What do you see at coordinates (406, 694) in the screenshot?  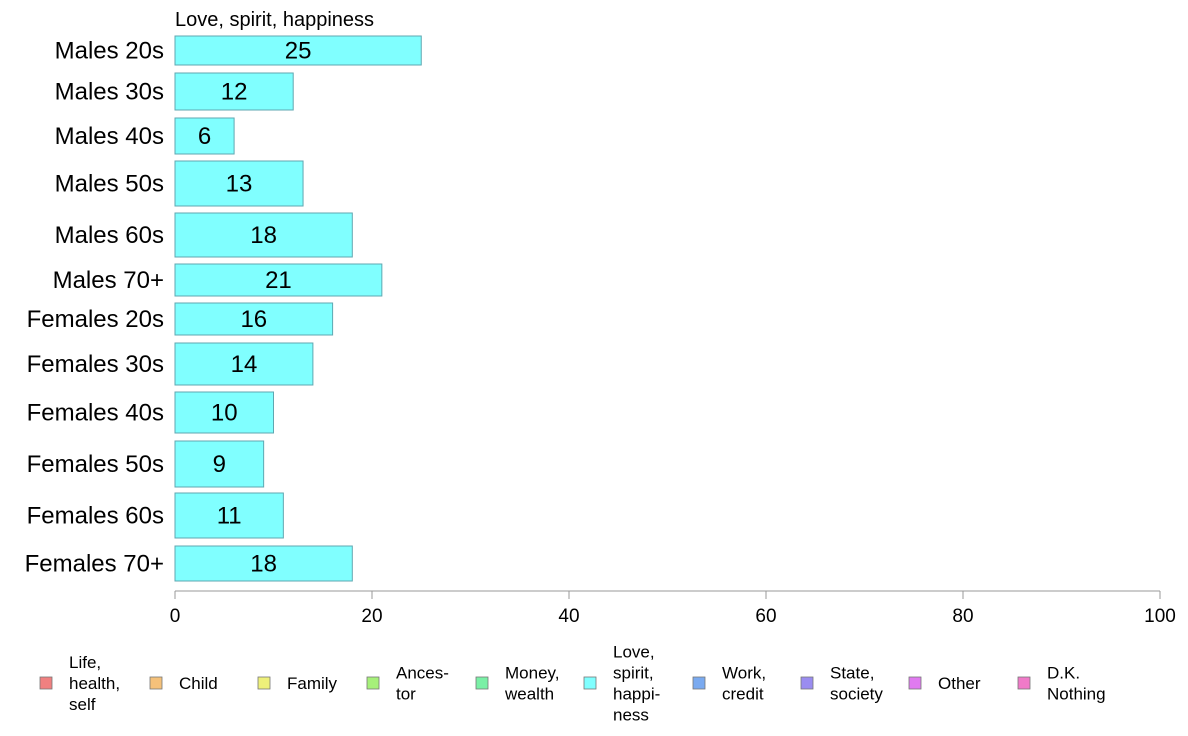 I see `legend-label-line: tor` at bounding box center [406, 694].